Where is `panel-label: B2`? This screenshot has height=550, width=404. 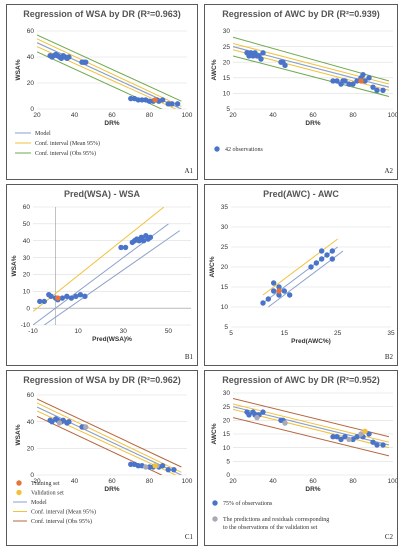
panel-label: B2 is located at coordinates (389, 357).